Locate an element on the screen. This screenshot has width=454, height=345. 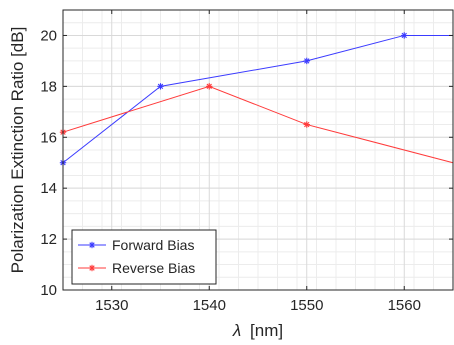
y-axis-title: Polarization Extinction Ratio [dB] is located at coordinates (17, 150).